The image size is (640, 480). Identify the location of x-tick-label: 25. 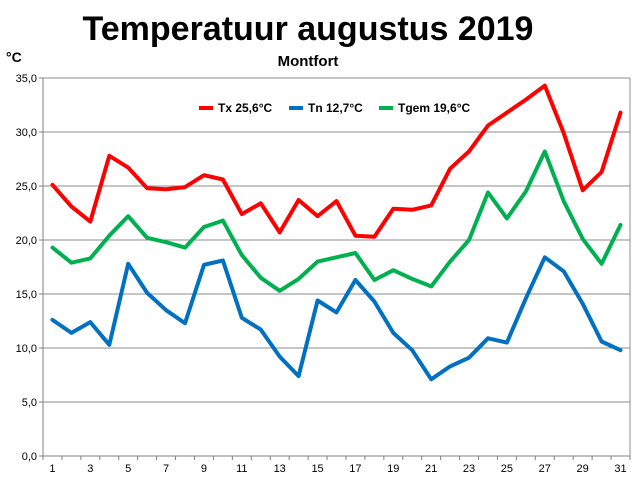
(507, 469).